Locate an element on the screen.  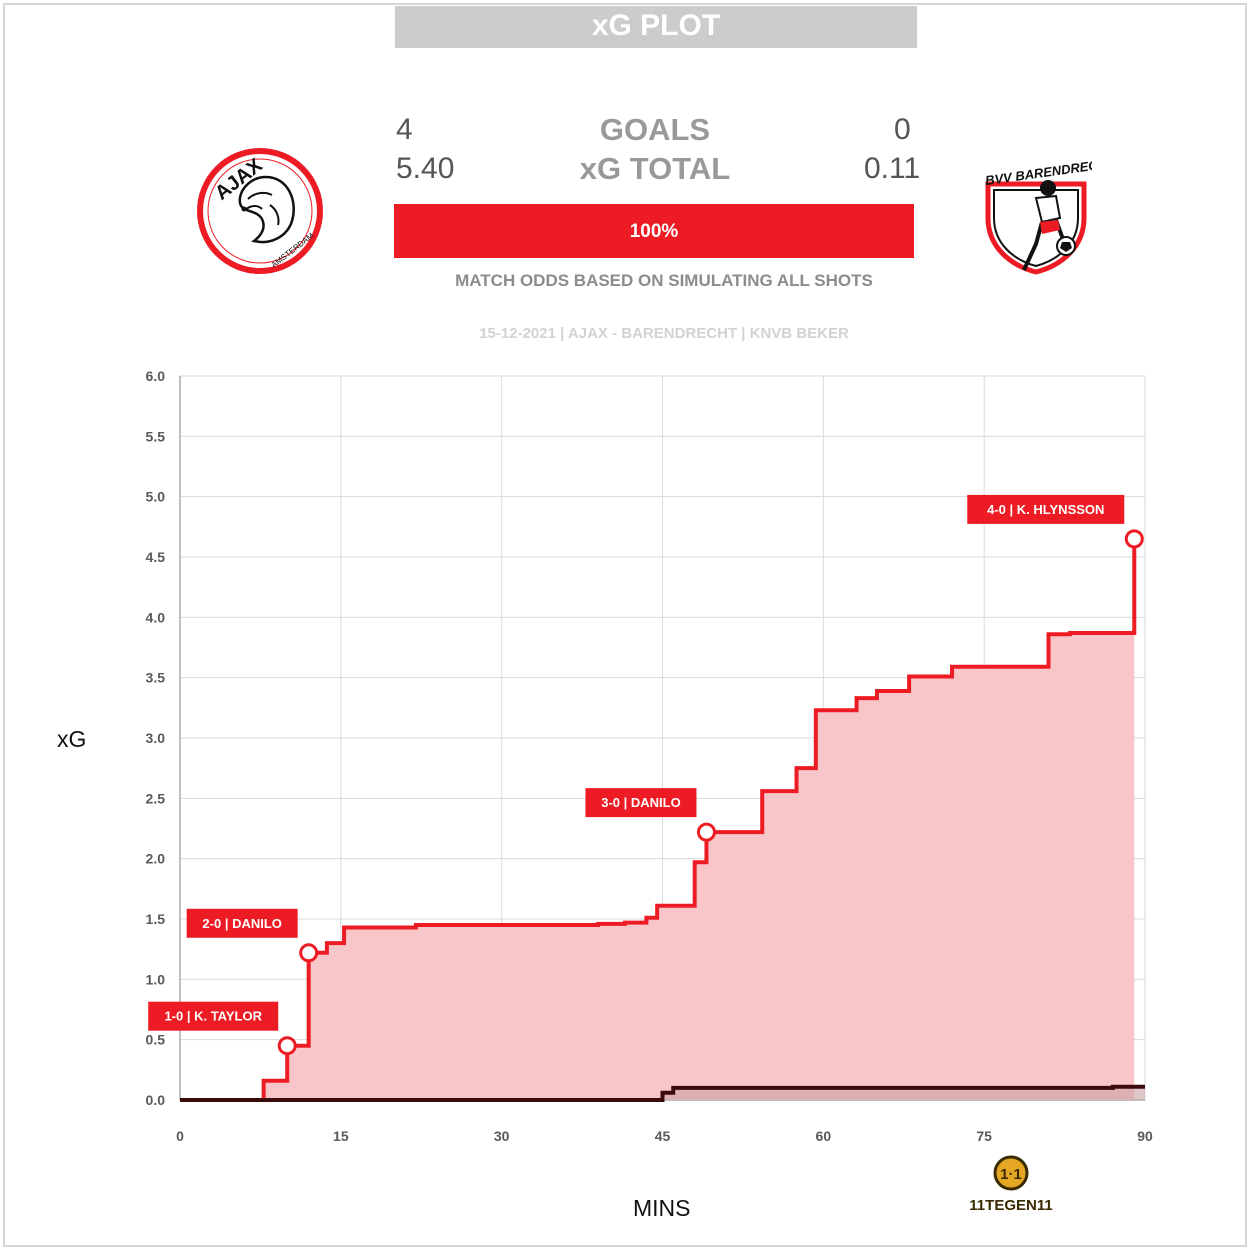
y-tick-label: 1.5 is located at coordinates (156, 919).